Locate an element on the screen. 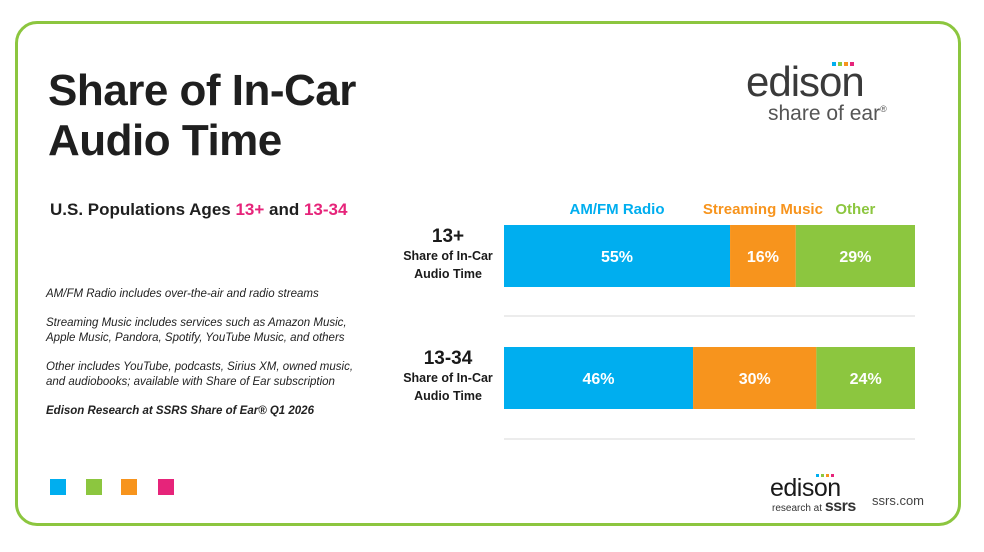  logo-sub-text: share of ear is located at coordinates (824, 113).